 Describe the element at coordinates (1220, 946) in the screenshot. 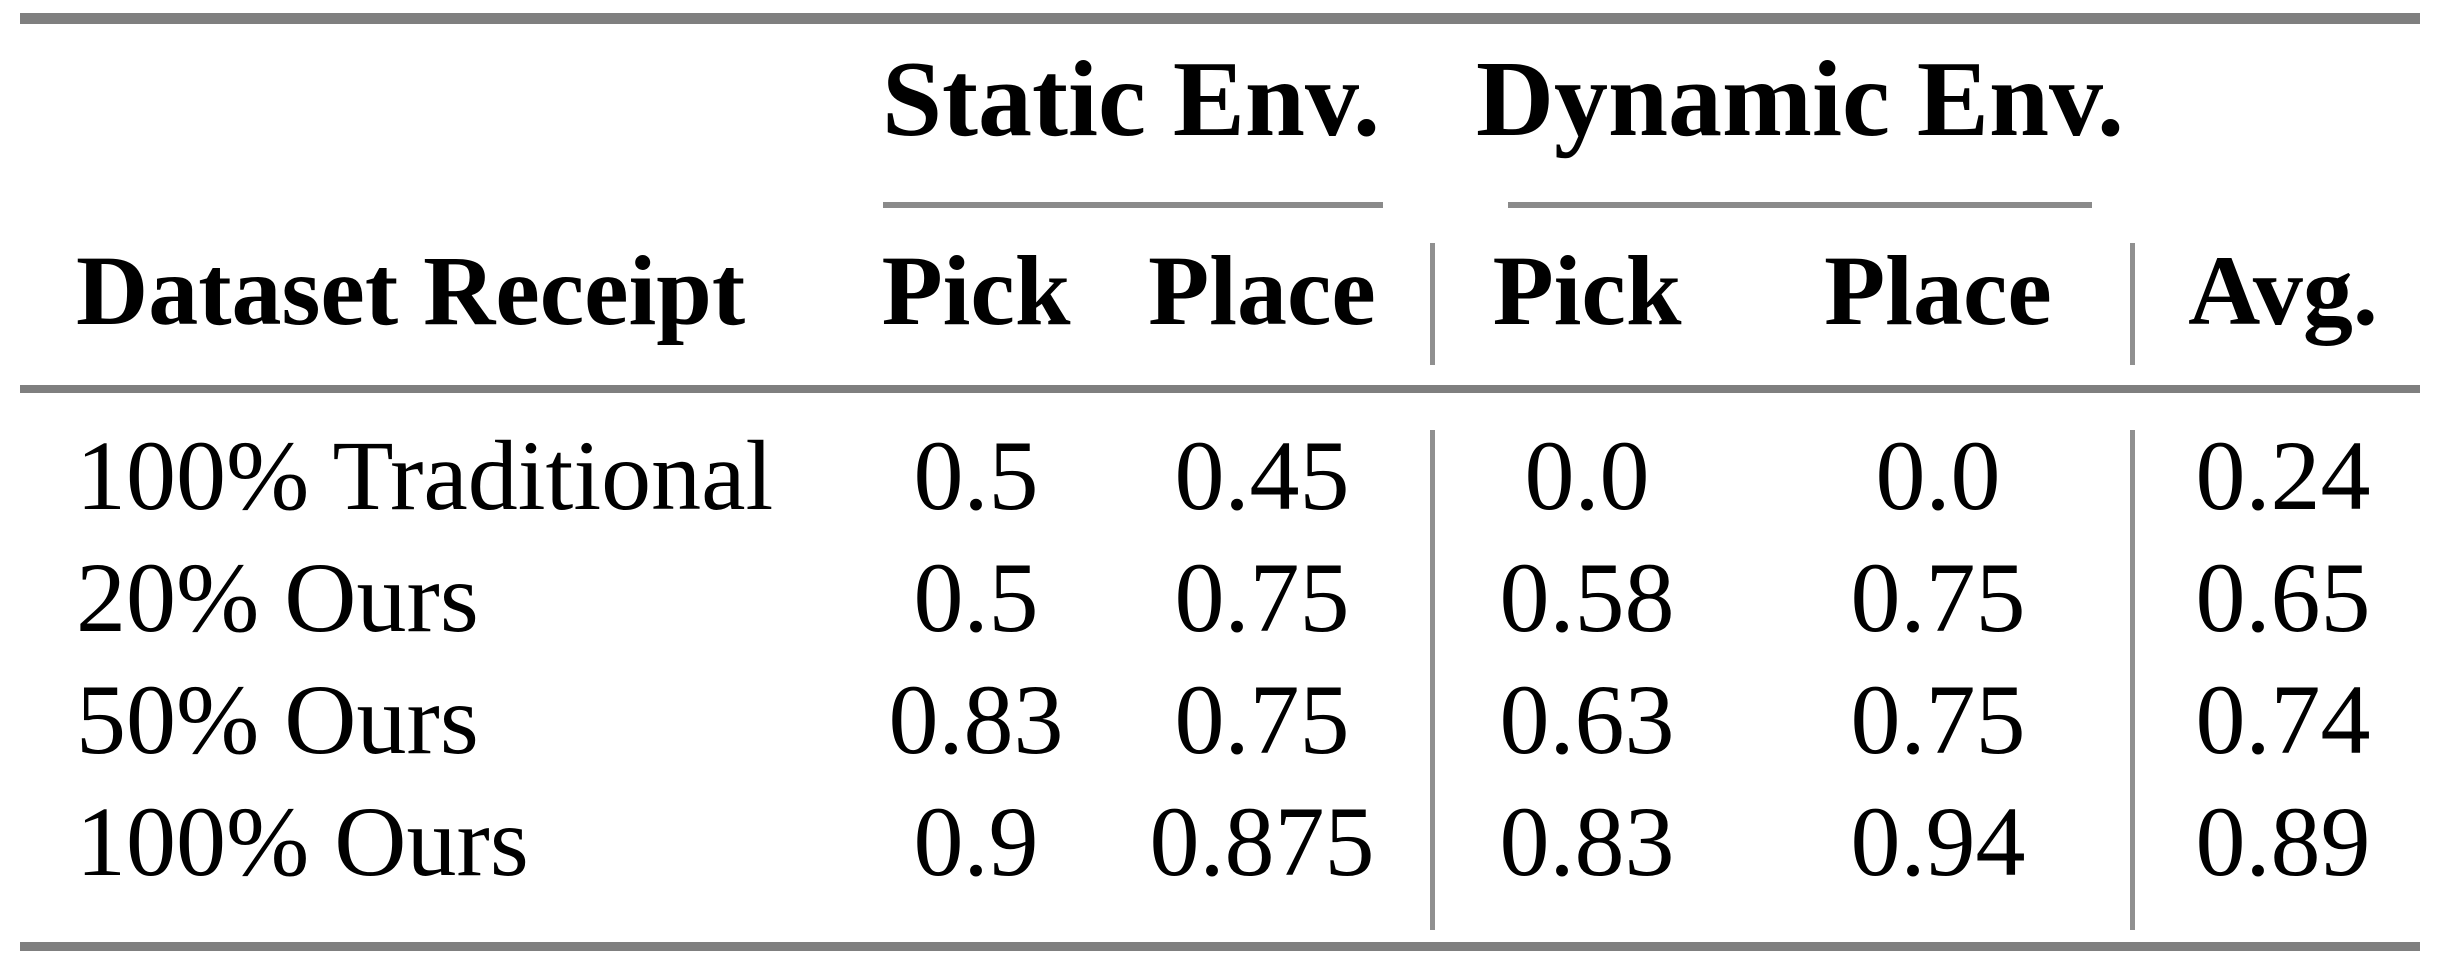

I see `table-bottom-rule` at that location.